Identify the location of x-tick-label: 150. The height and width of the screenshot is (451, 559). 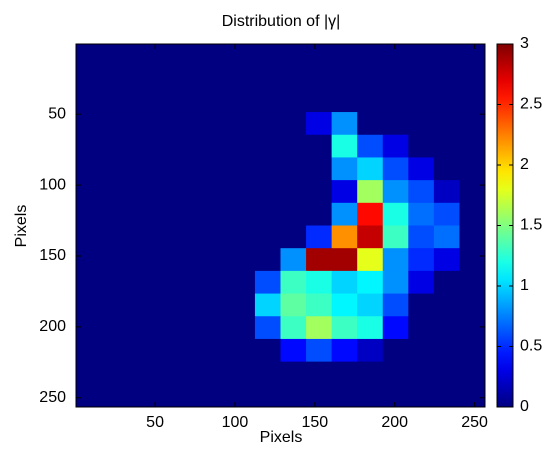
(314, 422).